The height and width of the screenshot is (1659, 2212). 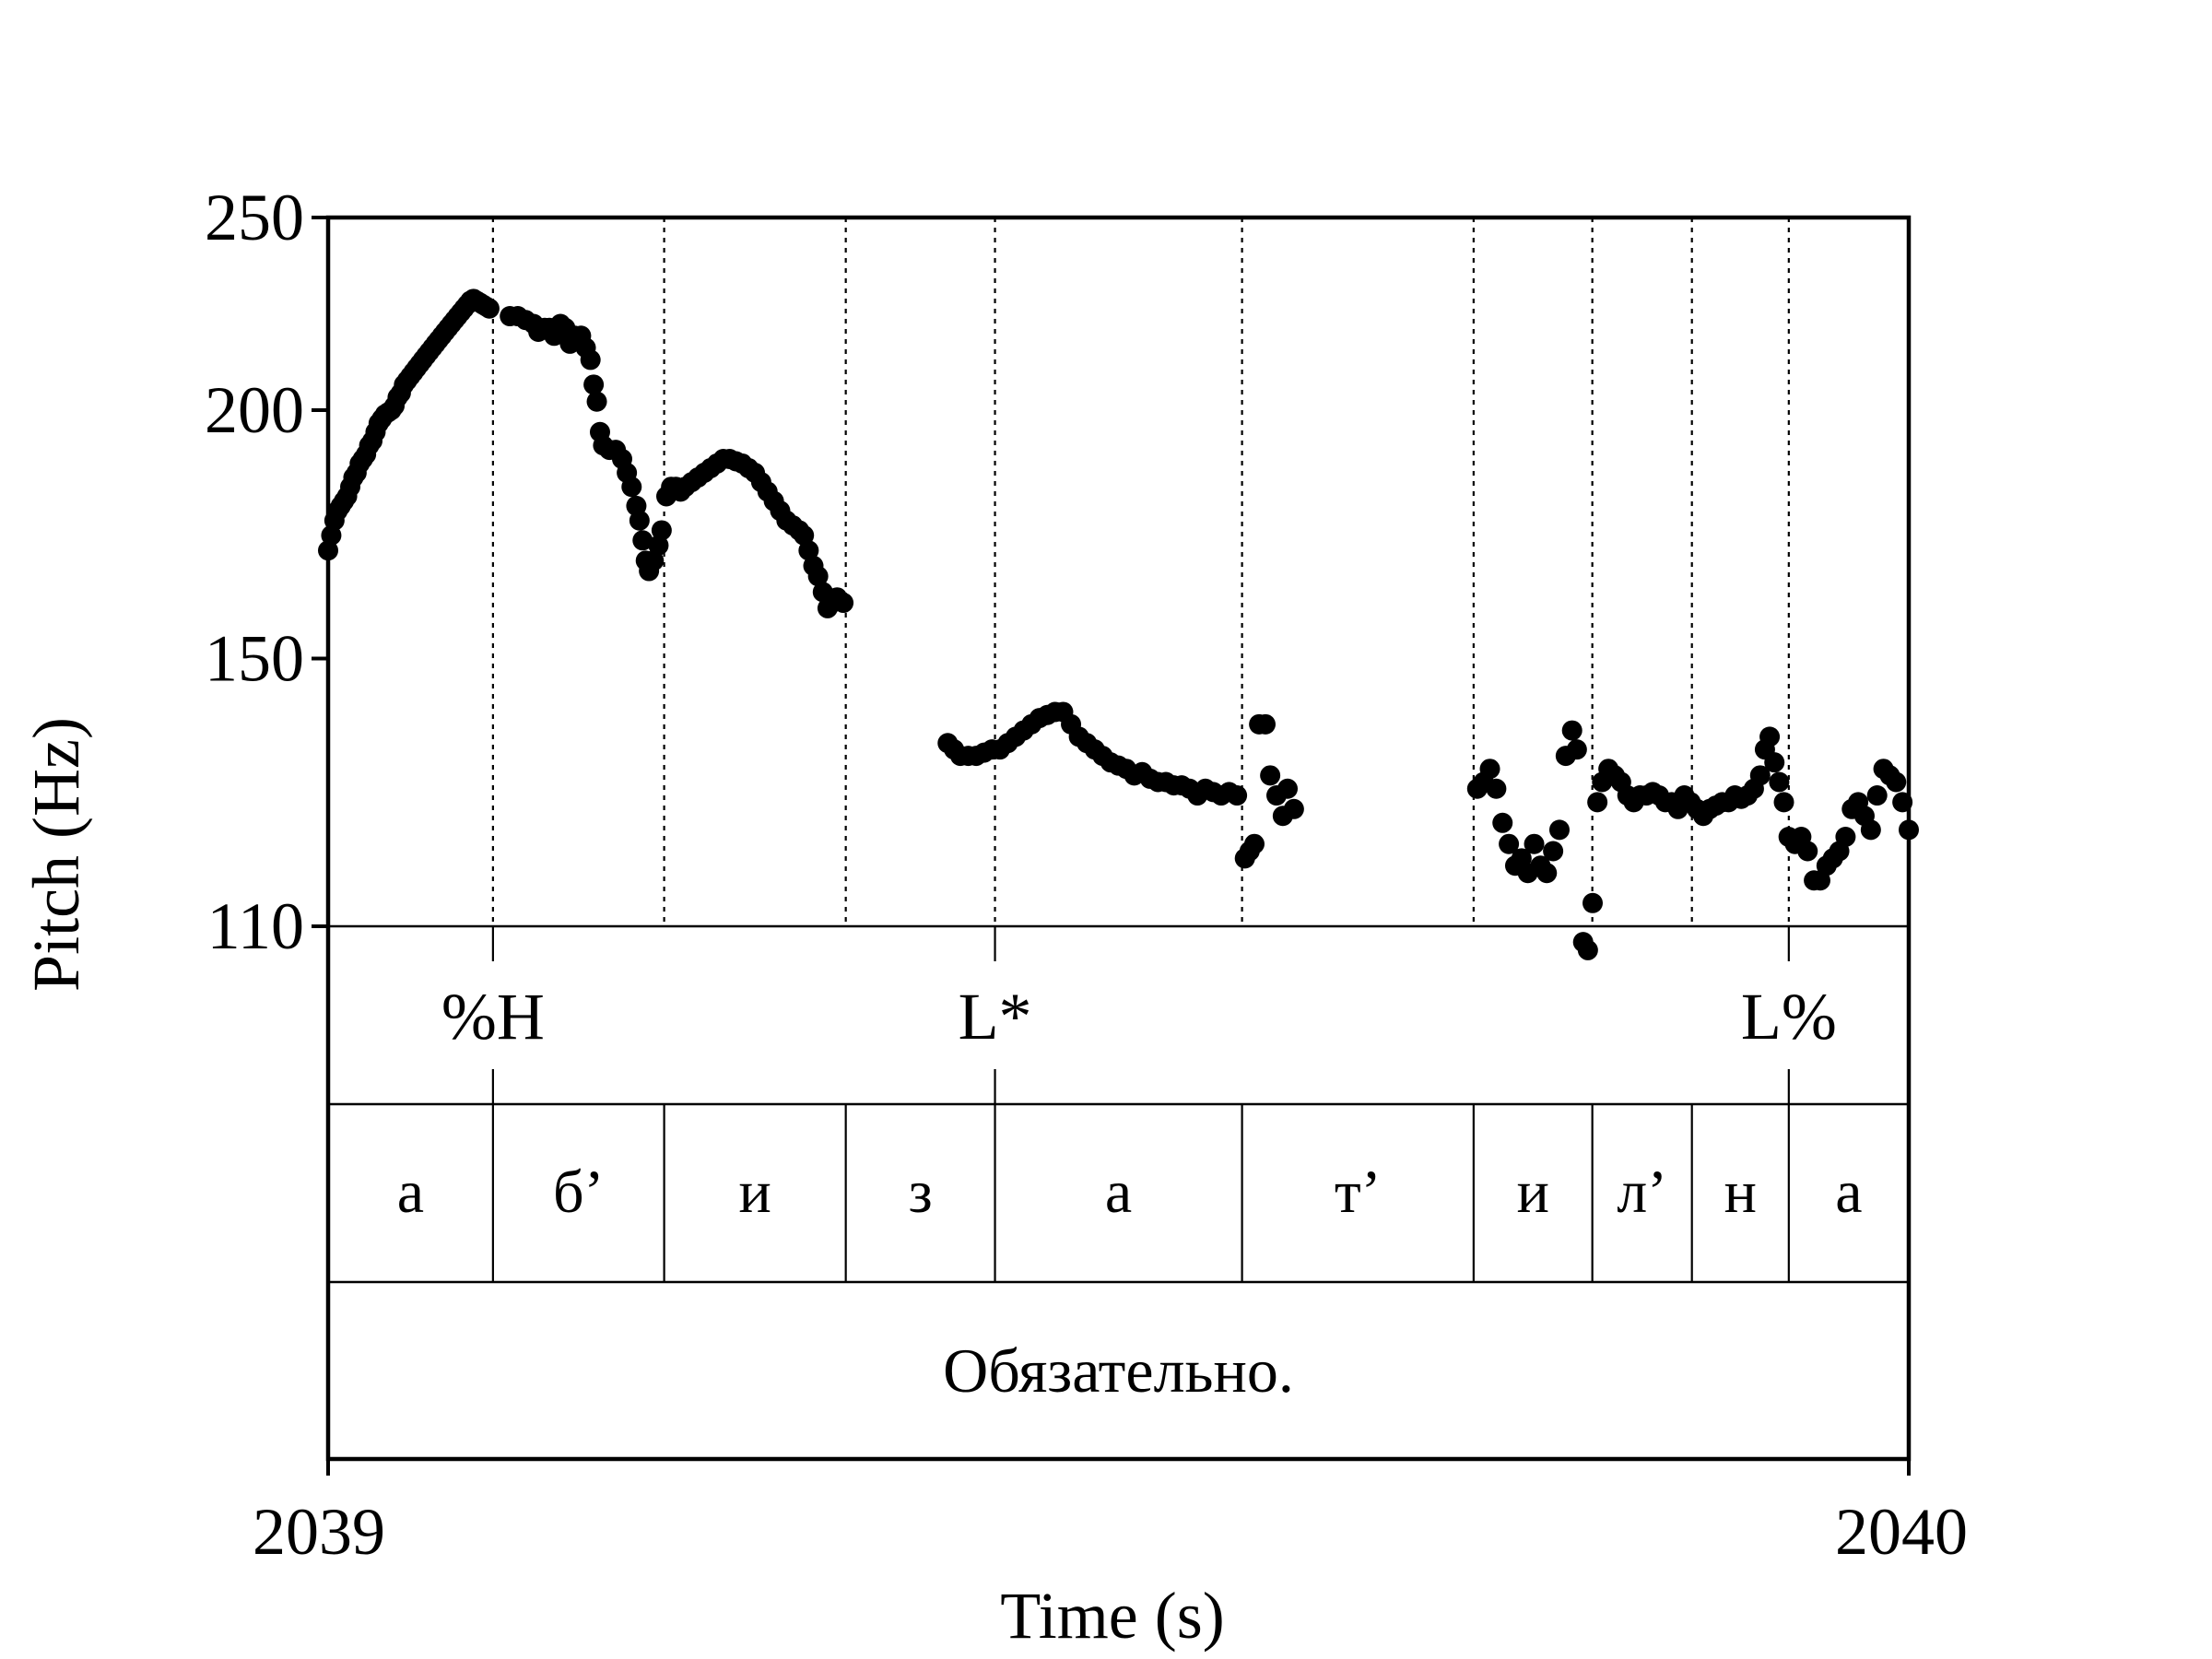 What do you see at coordinates (1112, 1616) in the screenshot?
I see `x-axis-label: Time (s)` at bounding box center [1112, 1616].